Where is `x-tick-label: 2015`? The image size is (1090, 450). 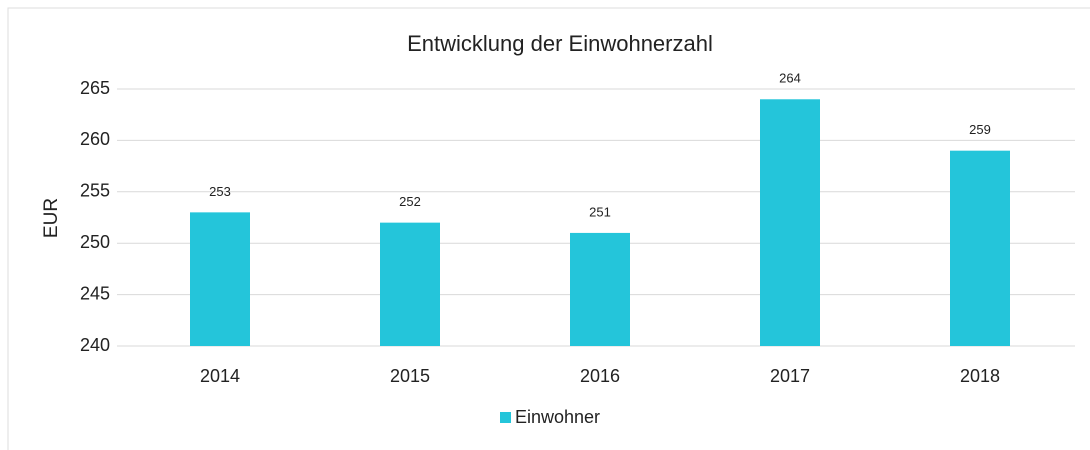 x-tick-label: 2015 is located at coordinates (410, 376).